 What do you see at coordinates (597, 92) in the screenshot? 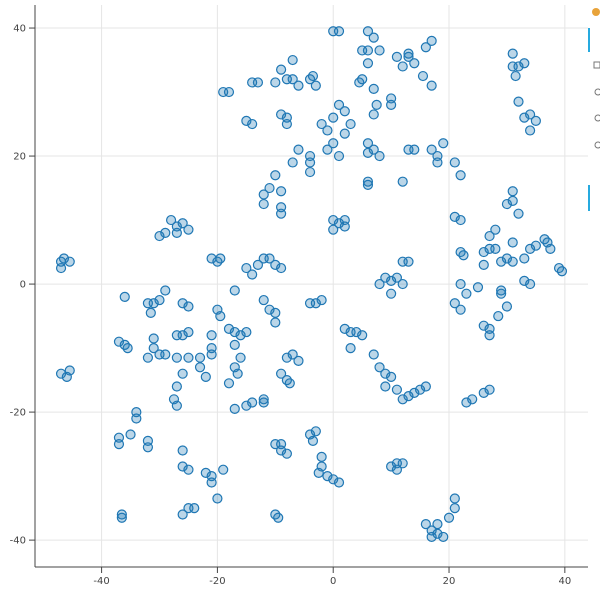
I see `wheel-zoom-tool` at bounding box center [597, 92].